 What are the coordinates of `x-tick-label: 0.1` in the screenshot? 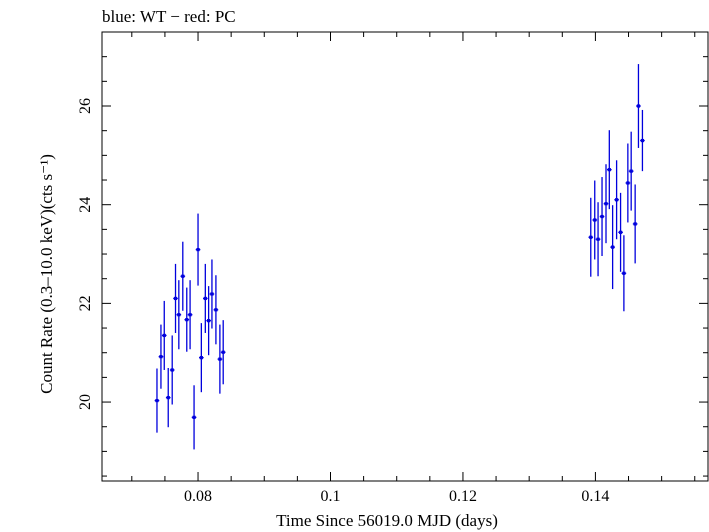 It's located at (330, 496).